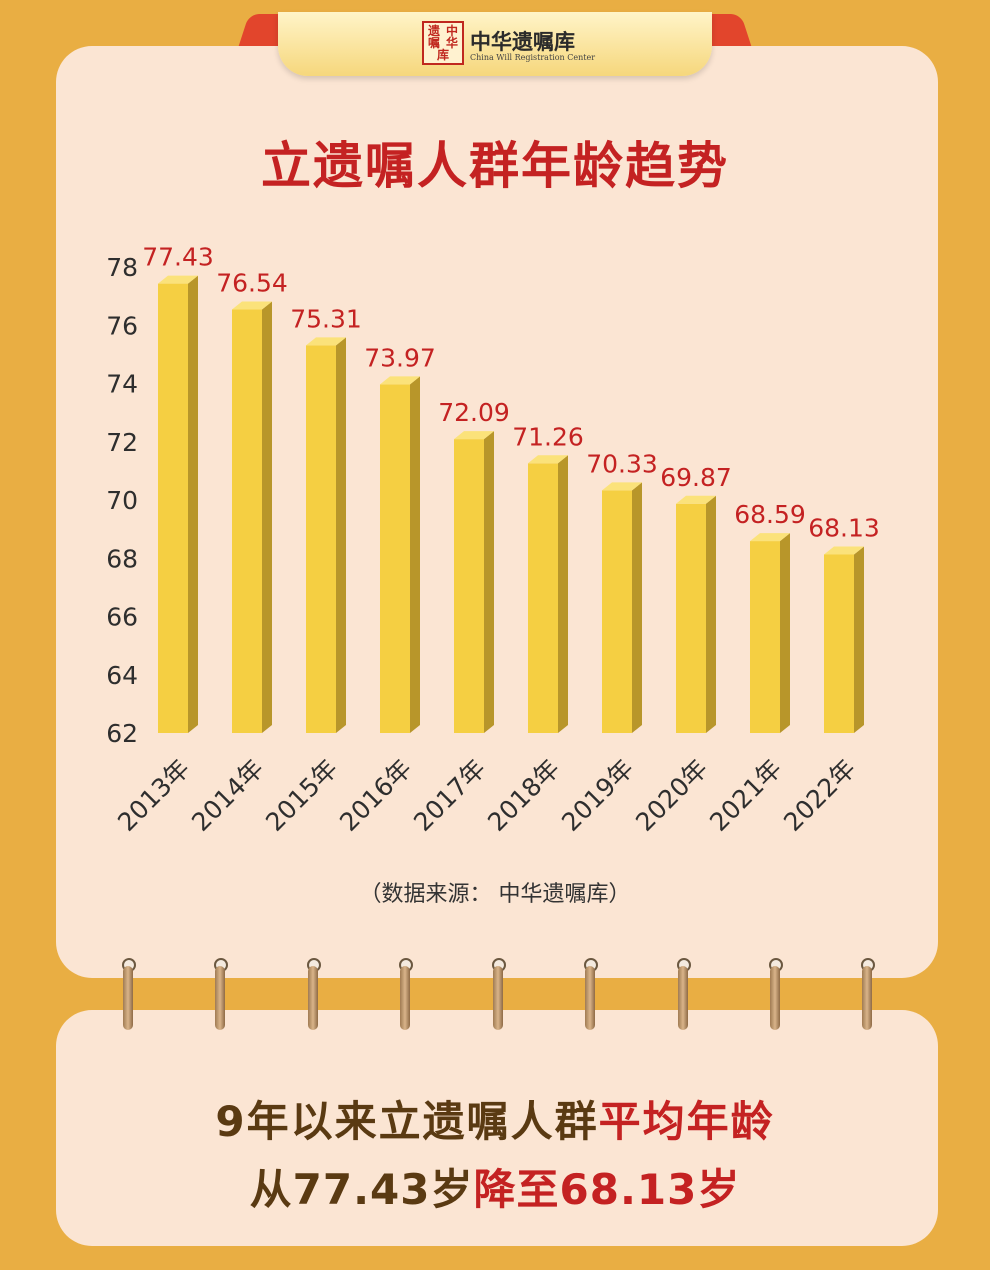 This screenshot has width=990, height=1270. Describe the element at coordinates (122, 617) in the screenshot. I see `y-tick-label: 66` at that location.